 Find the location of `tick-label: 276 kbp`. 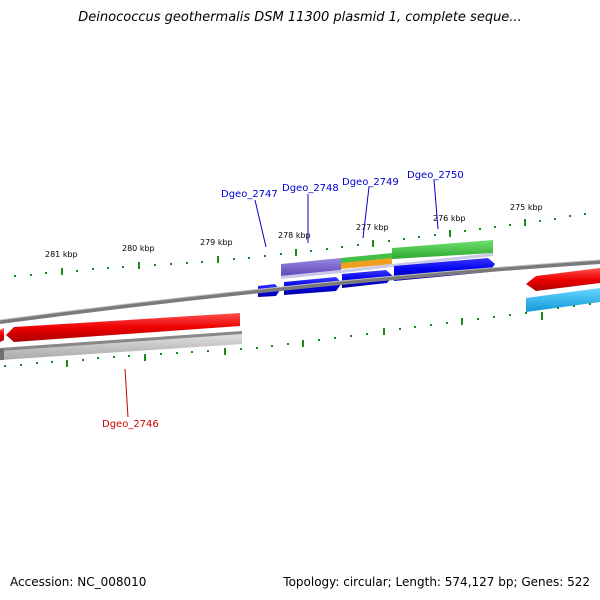

tick-label: 276 kbp is located at coordinates (449, 218).